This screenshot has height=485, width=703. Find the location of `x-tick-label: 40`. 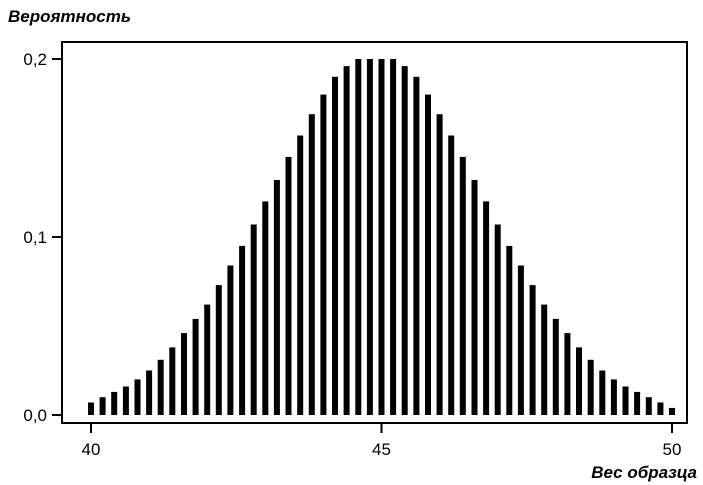

x-tick-label: 40 is located at coordinates (91, 449).